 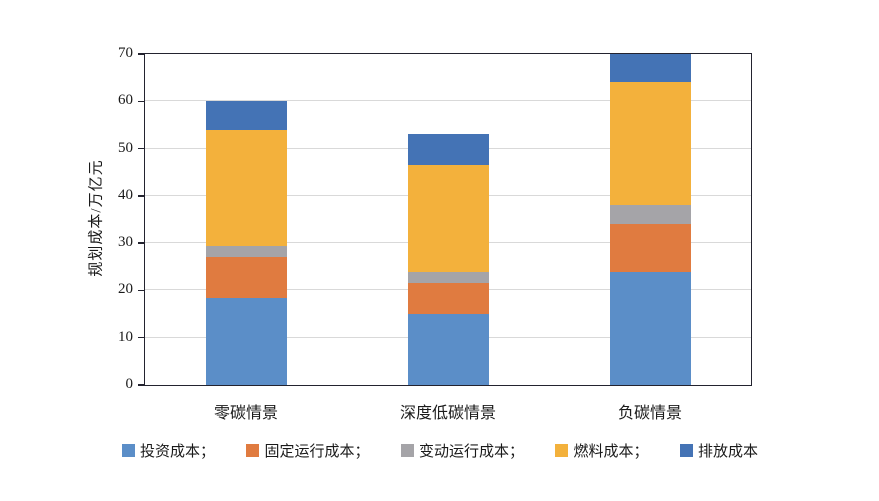 What do you see at coordinates (611, 452) in the screenshot?
I see `legend-label: 燃料成本；` at bounding box center [611, 452].